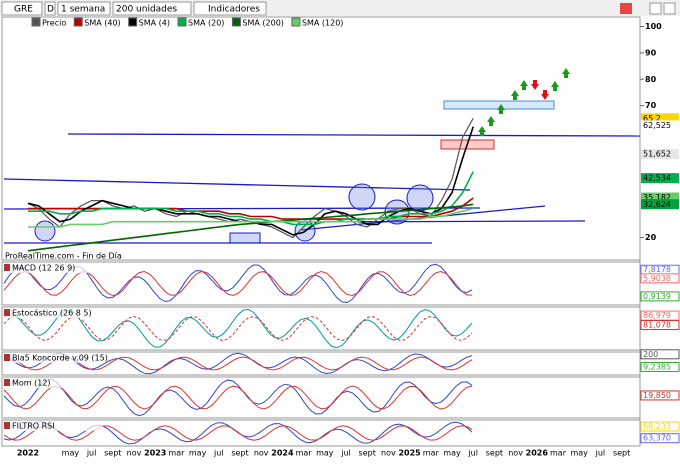 Image resolution: width=680 pixels, height=464 pixels. What do you see at coordinates (54, 23) in the screenshot?
I see `legend-label: Precio` at bounding box center [54, 23].